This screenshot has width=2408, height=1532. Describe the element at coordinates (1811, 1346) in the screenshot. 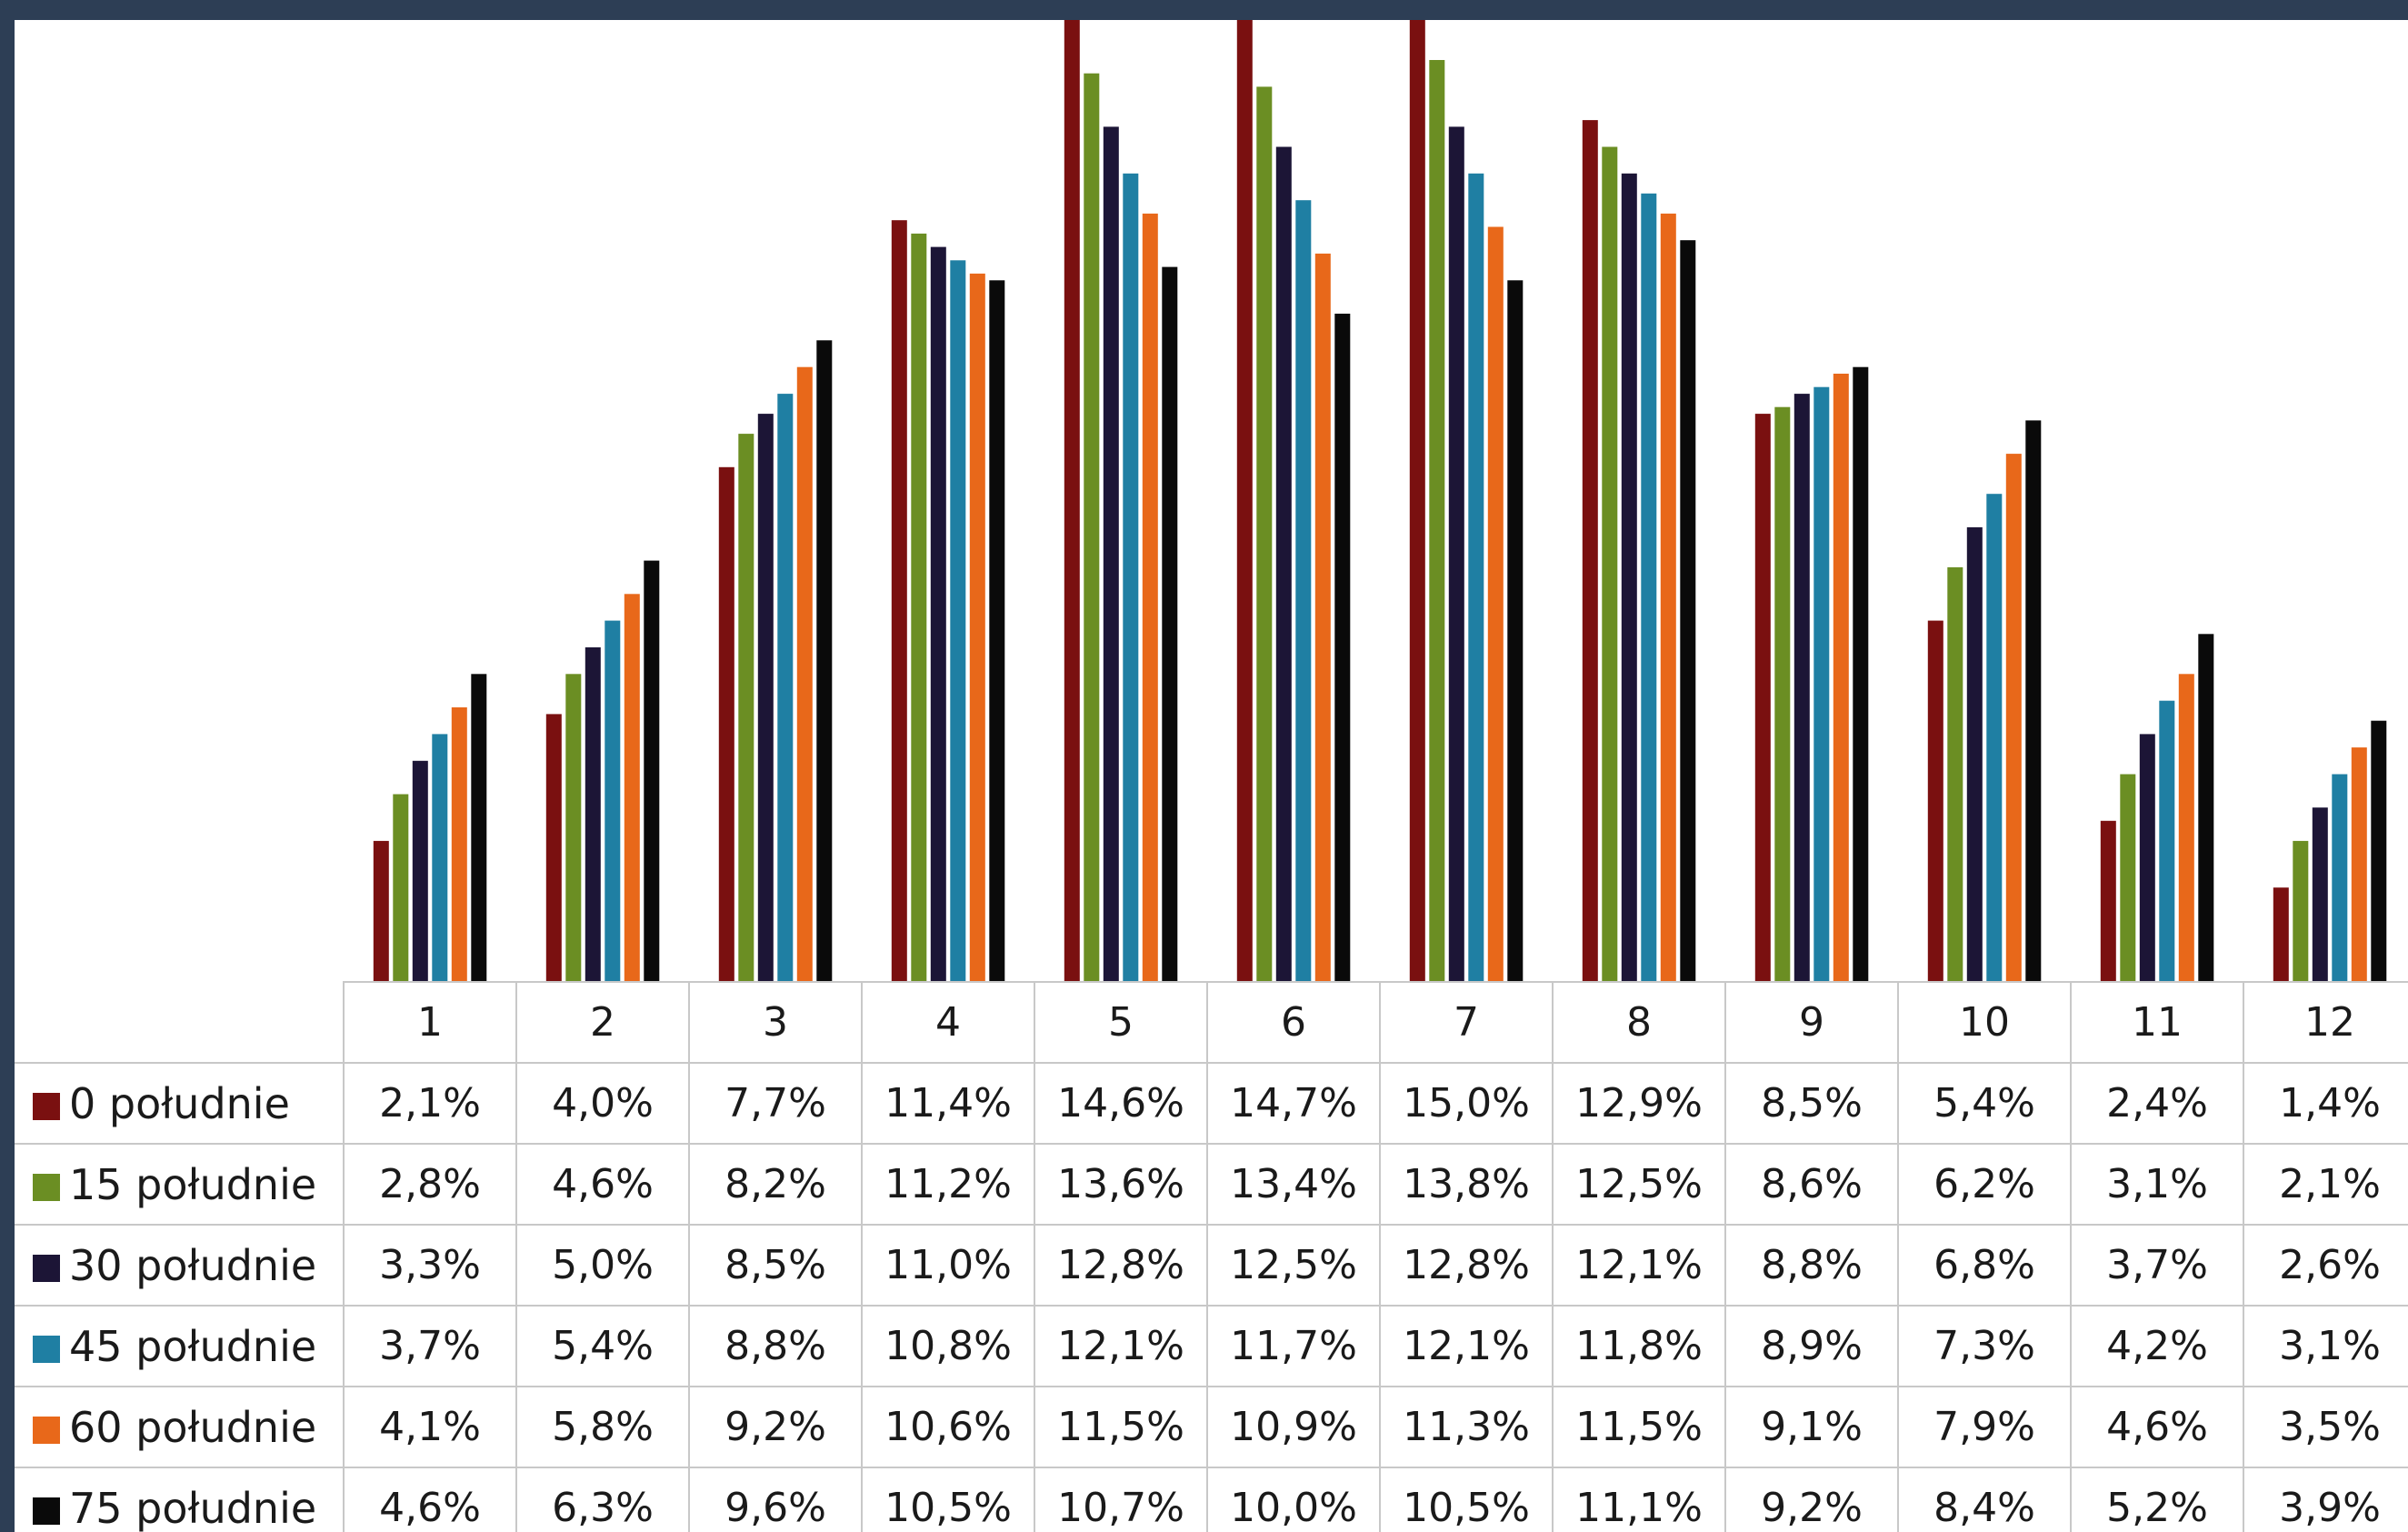

I see `value-label: 8,9%` at that location.